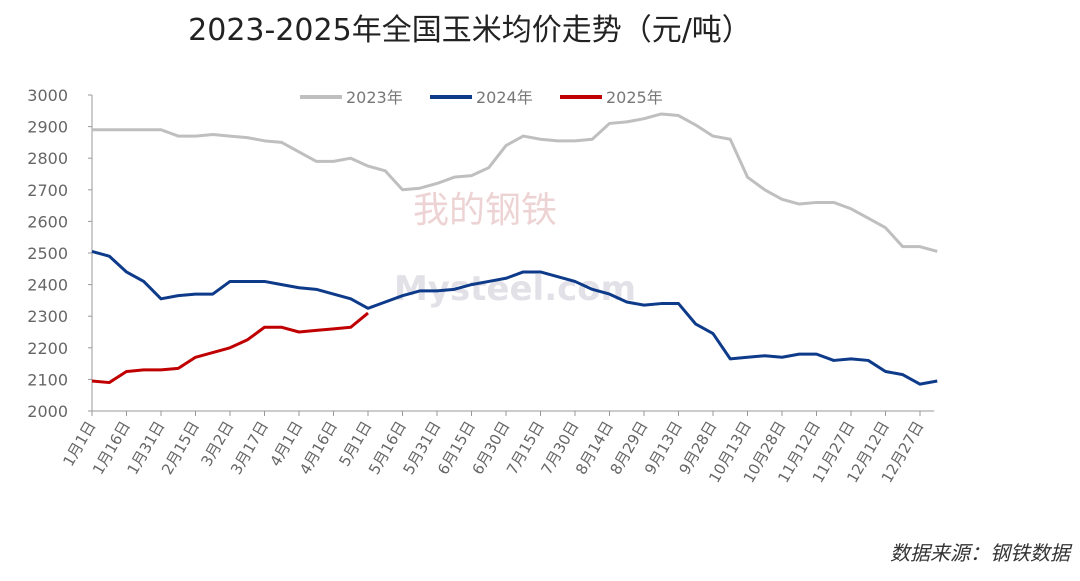 The image size is (1080, 581). I want to click on chart-title: 2023-2025年全国玉米均价走势（元/吨）, so click(470, 30).